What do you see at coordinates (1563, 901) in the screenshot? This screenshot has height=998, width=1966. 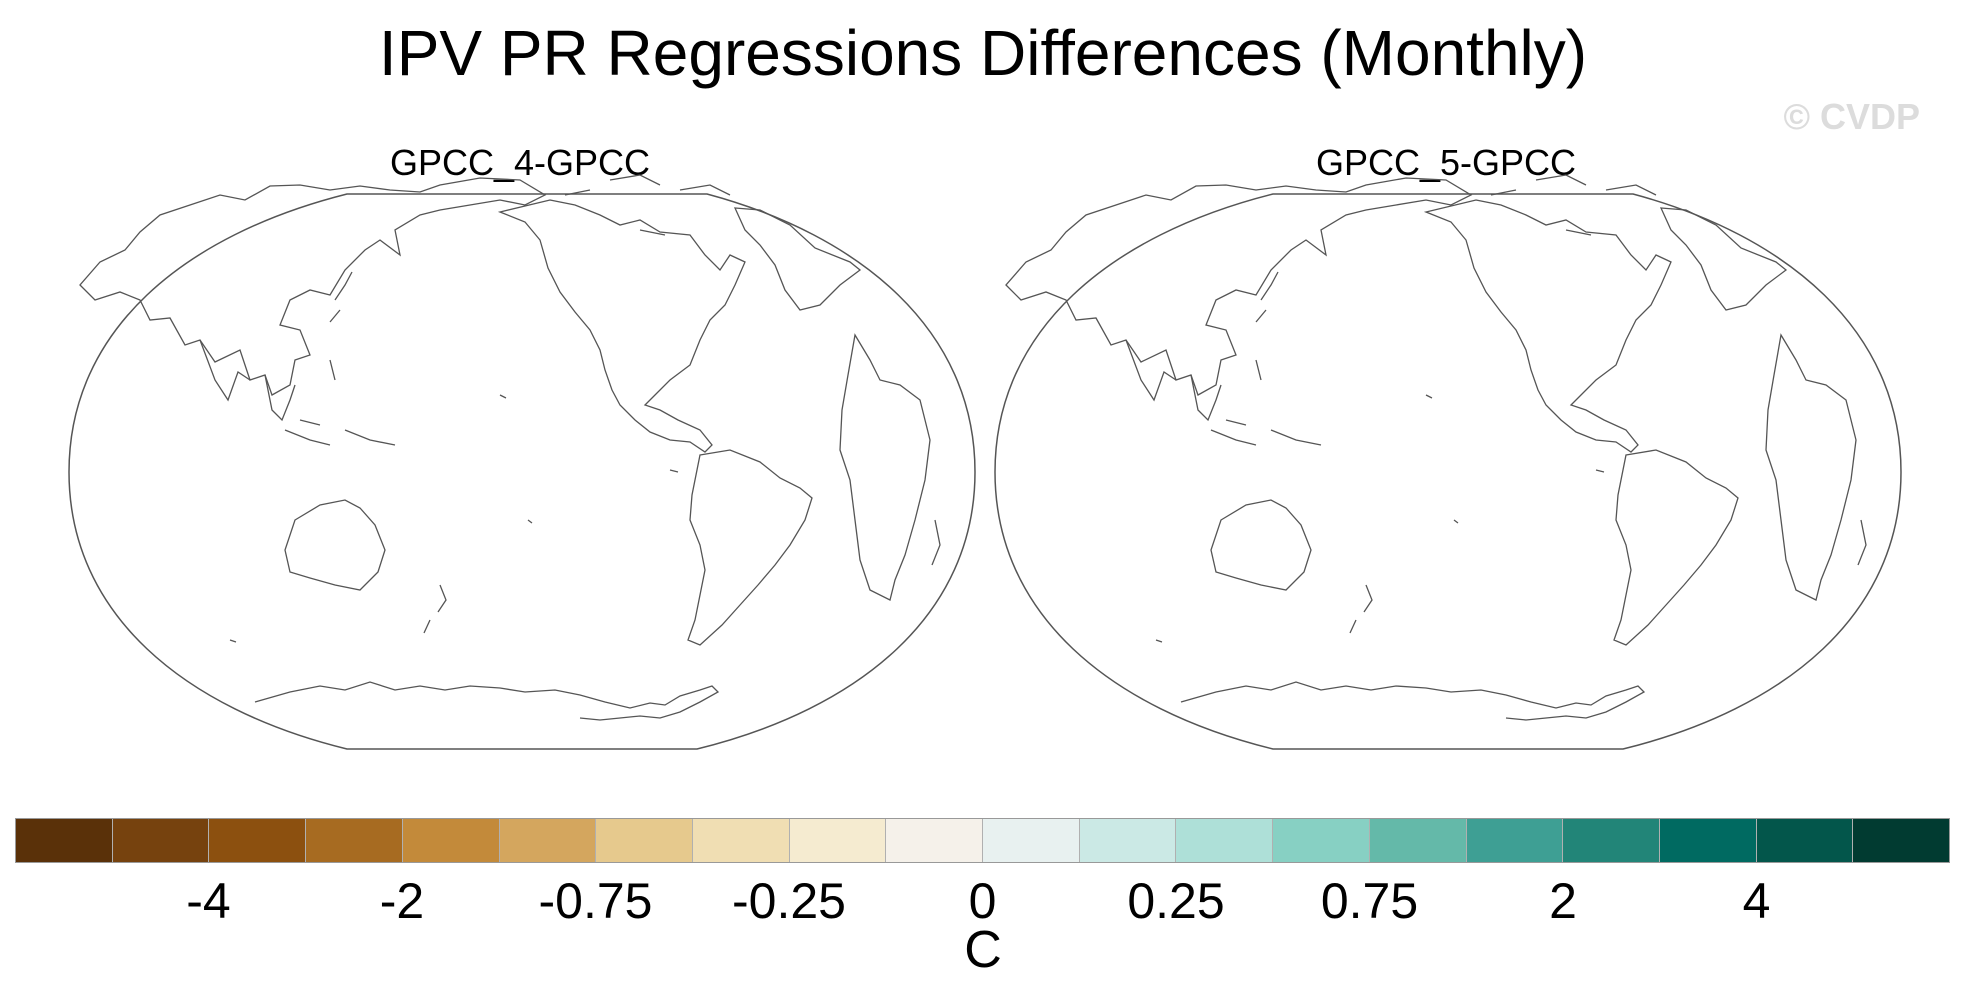 I see `colorbar-tick-label: 2` at bounding box center [1563, 901].